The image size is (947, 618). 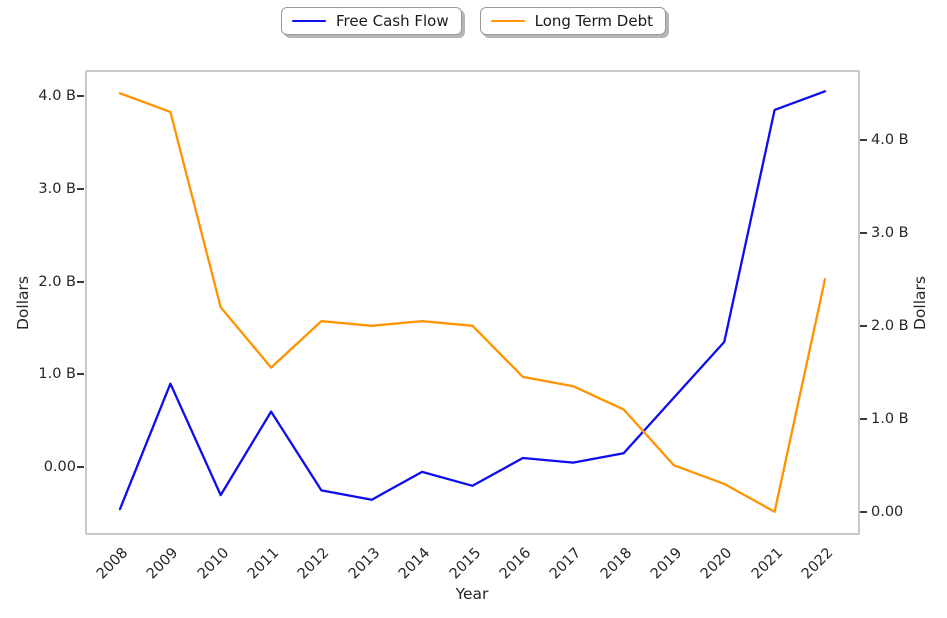 What do you see at coordinates (57, 188) in the screenshot?
I see `y-tick-label-left: 3.0 B` at bounding box center [57, 188].